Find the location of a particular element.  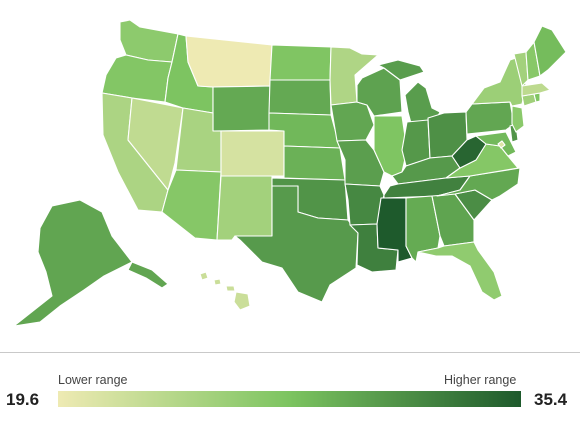

state-ia is located at coordinates (352, 121).